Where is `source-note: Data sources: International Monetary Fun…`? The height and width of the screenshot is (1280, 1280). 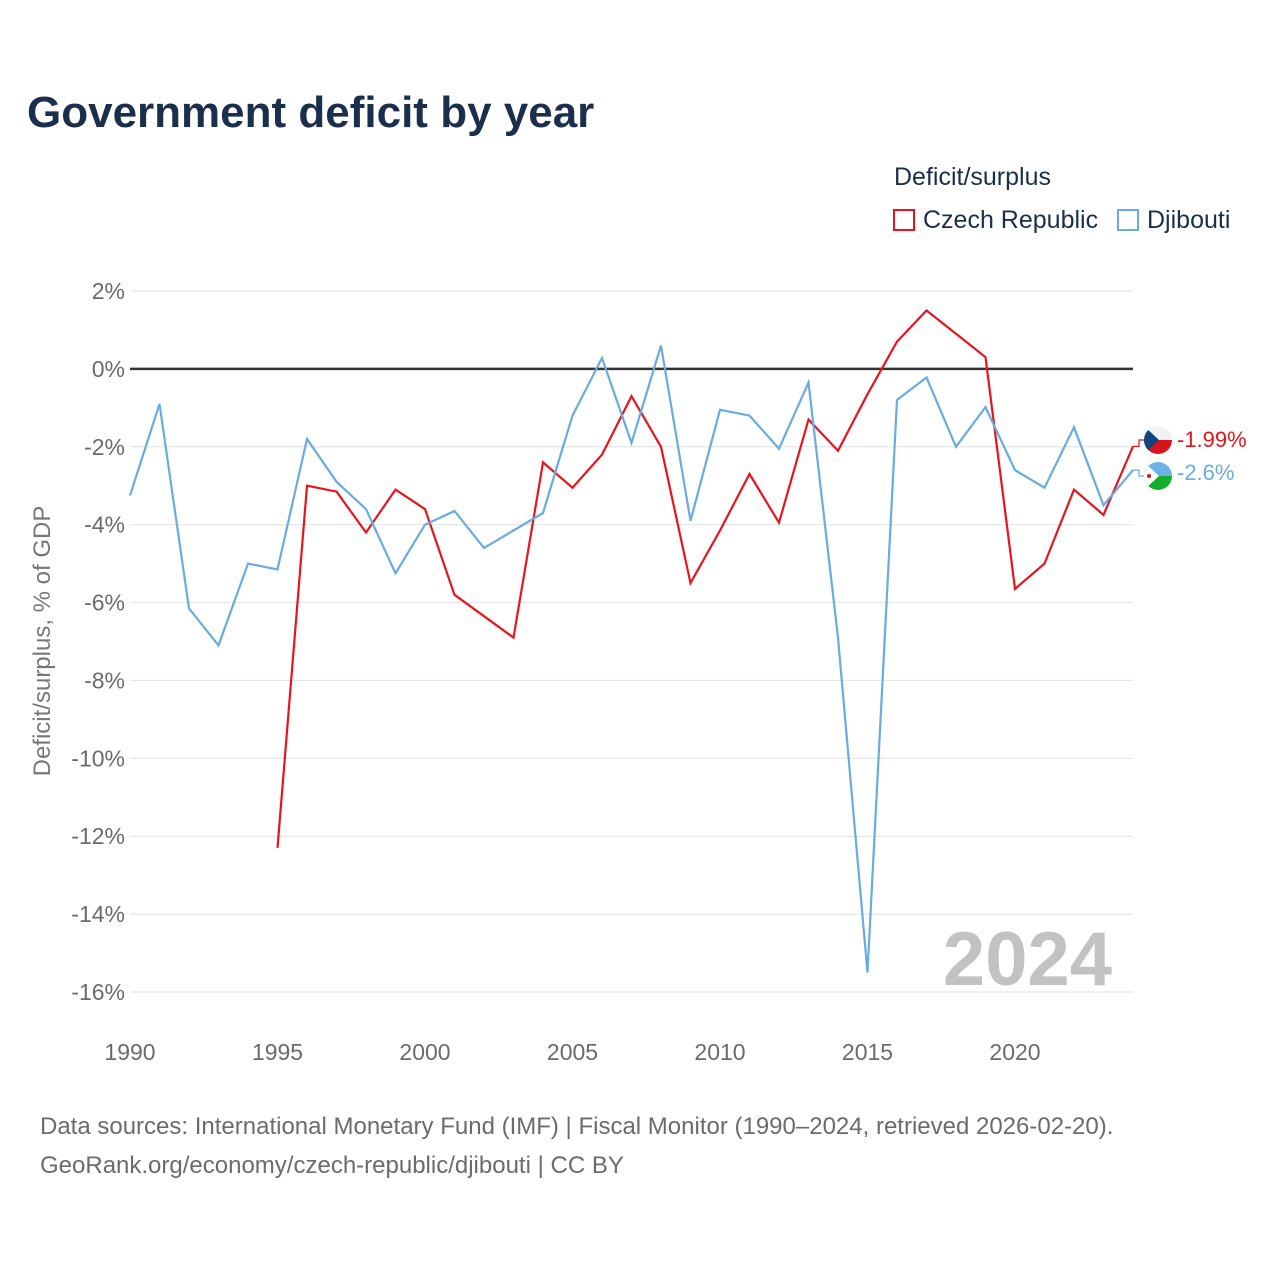 source-note: Data sources: International Monetary Fun… is located at coordinates (576, 1146).